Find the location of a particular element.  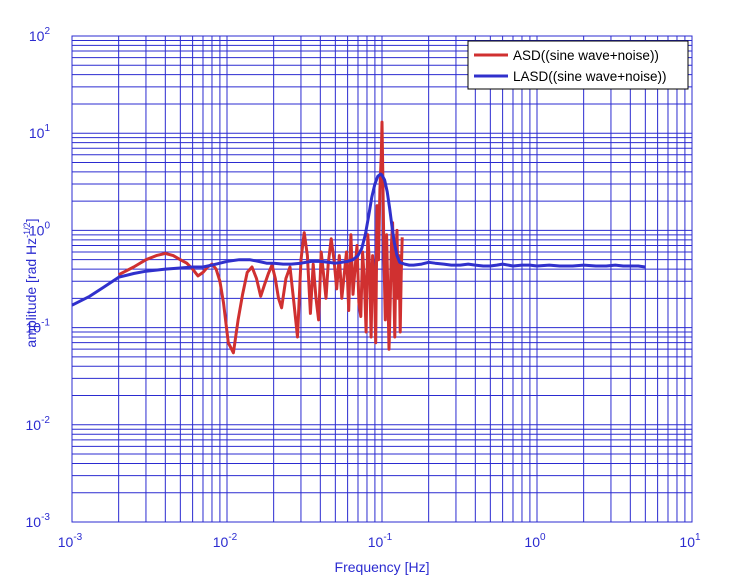

y-tick-label: 10⁻³ is located at coordinates (38, 521).